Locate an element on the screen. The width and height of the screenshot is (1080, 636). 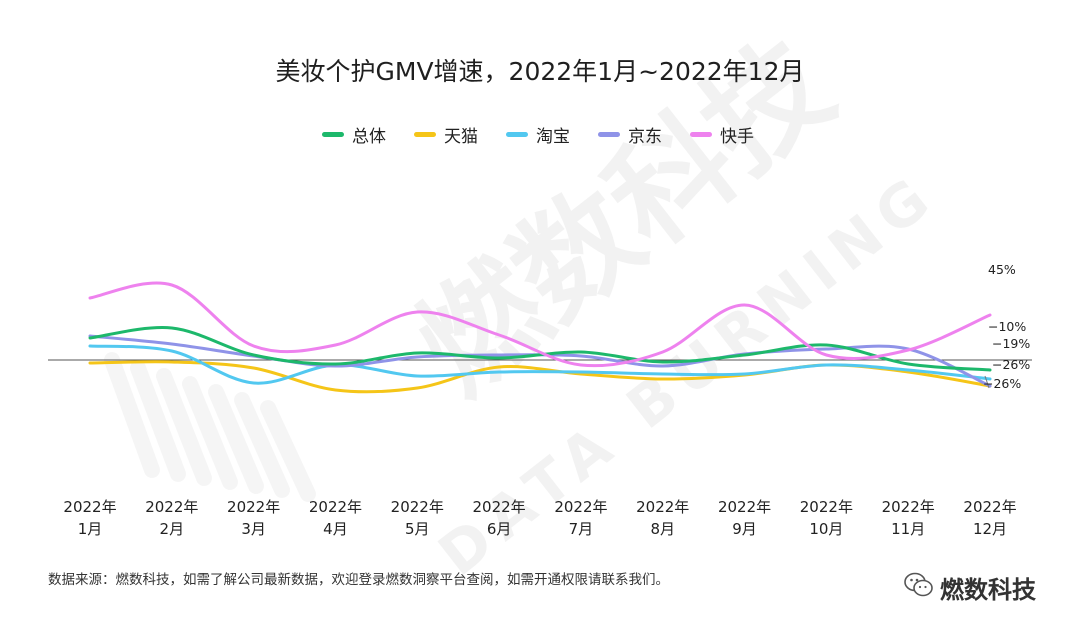
label-layer: 45% −10% −19% −26% −26% is located at coordinates (1006, 326).